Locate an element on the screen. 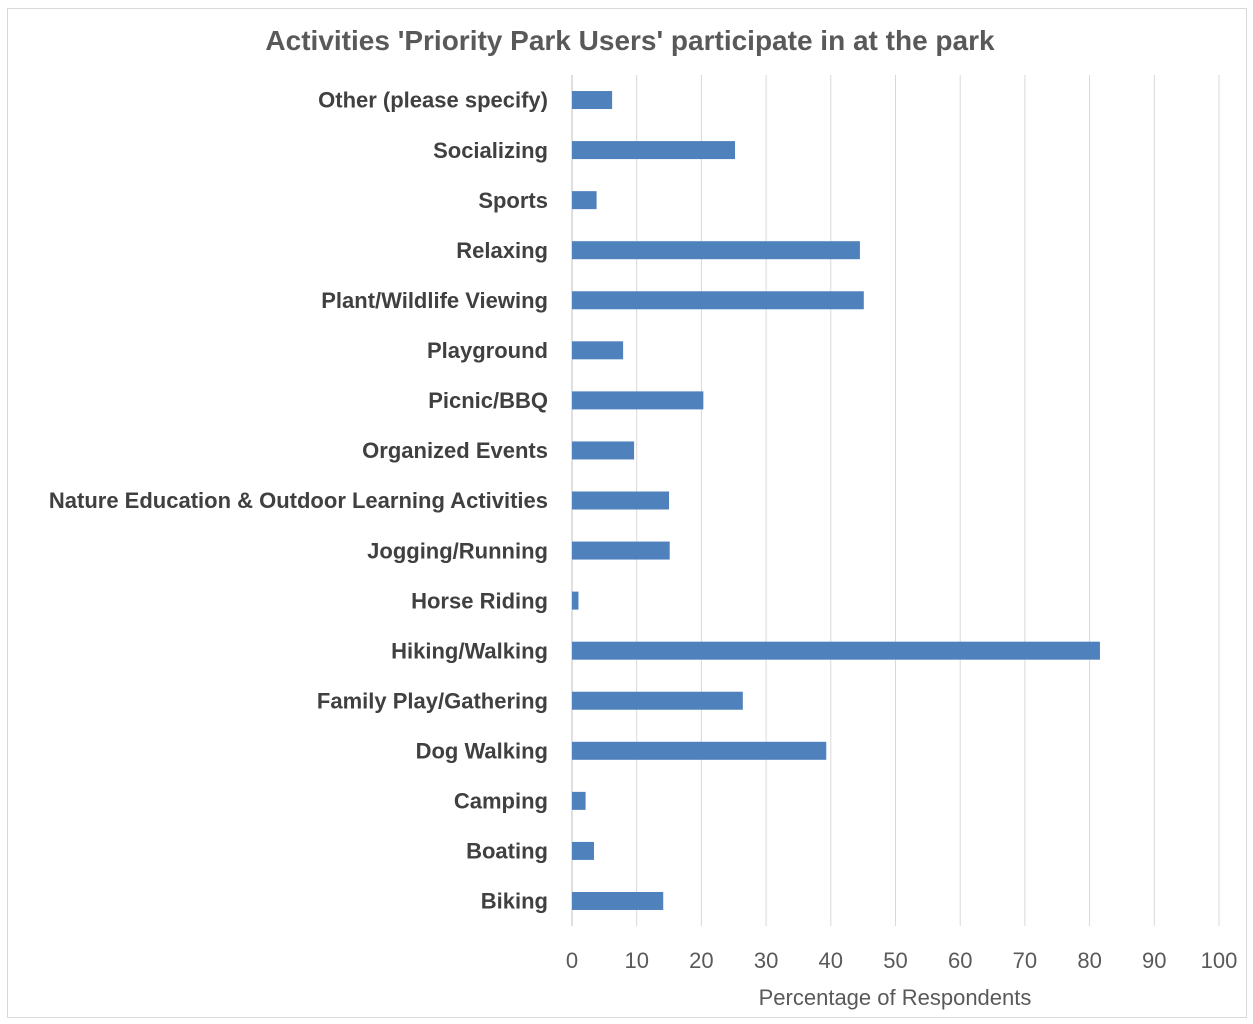  category-label: Playground is located at coordinates (487, 350).